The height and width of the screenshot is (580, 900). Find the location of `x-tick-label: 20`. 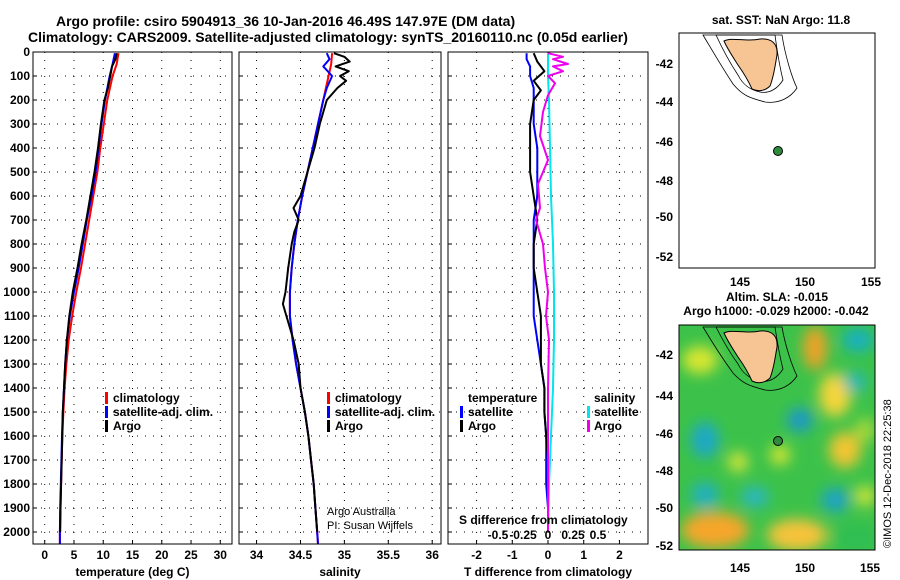

x-tick-label: 20 is located at coordinates (162, 555).